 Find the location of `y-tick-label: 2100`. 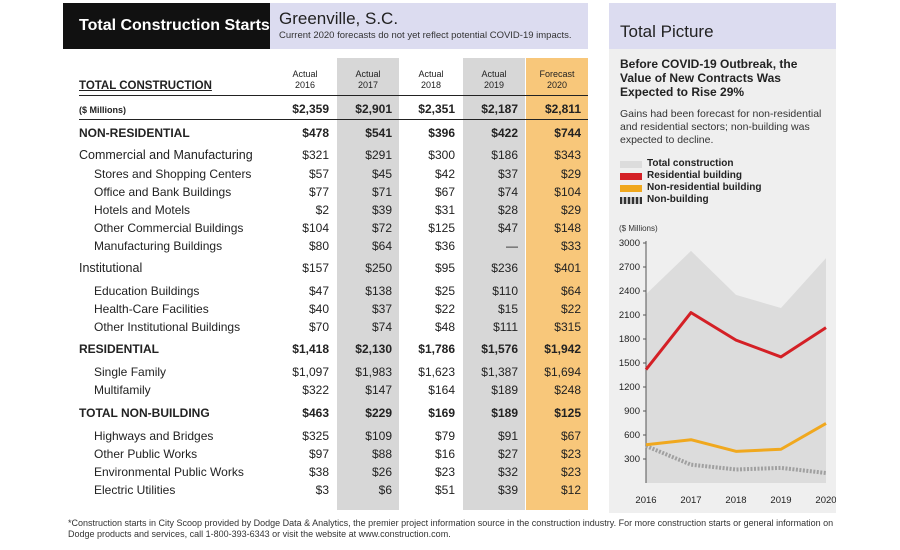

y-tick-label: 2100 is located at coordinates (629, 315).